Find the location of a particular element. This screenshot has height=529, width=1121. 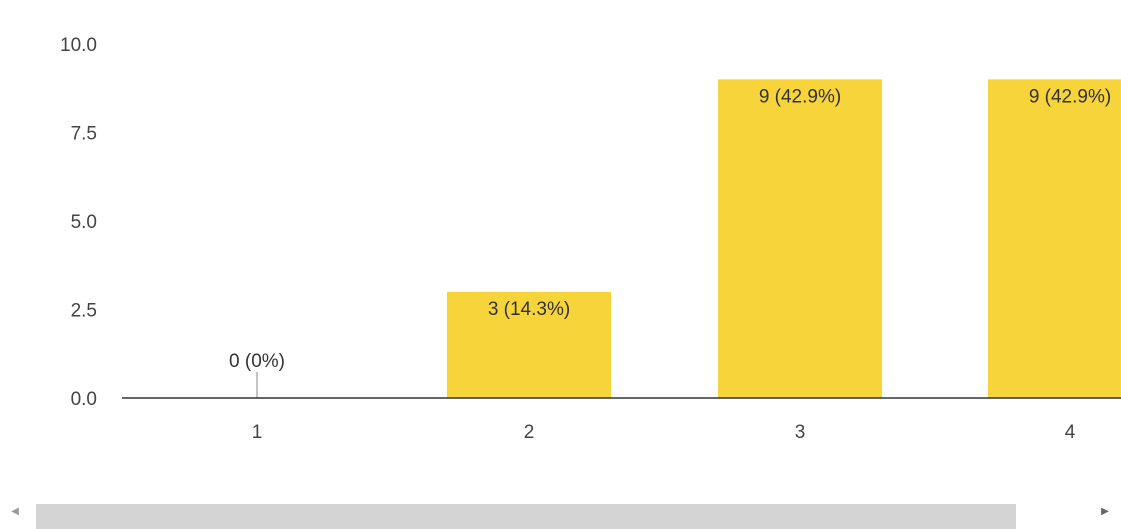

scroll-left-icon: ◀ is located at coordinates (15, 511).